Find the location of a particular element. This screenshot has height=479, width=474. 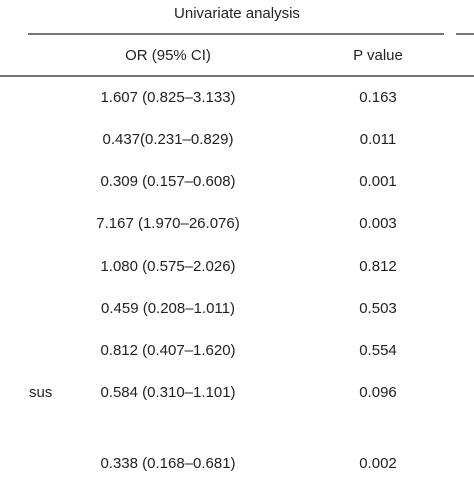

p-cell: 0.002 is located at coordinates (378, 463).